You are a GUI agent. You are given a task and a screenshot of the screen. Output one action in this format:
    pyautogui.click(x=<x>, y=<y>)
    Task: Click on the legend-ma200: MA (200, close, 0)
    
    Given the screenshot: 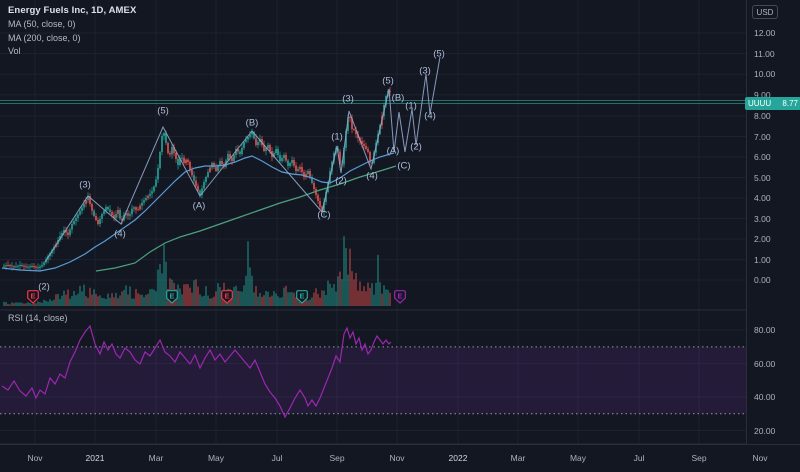 What is the action you would take?
    pyautogui.click(x=44, y=37)
    